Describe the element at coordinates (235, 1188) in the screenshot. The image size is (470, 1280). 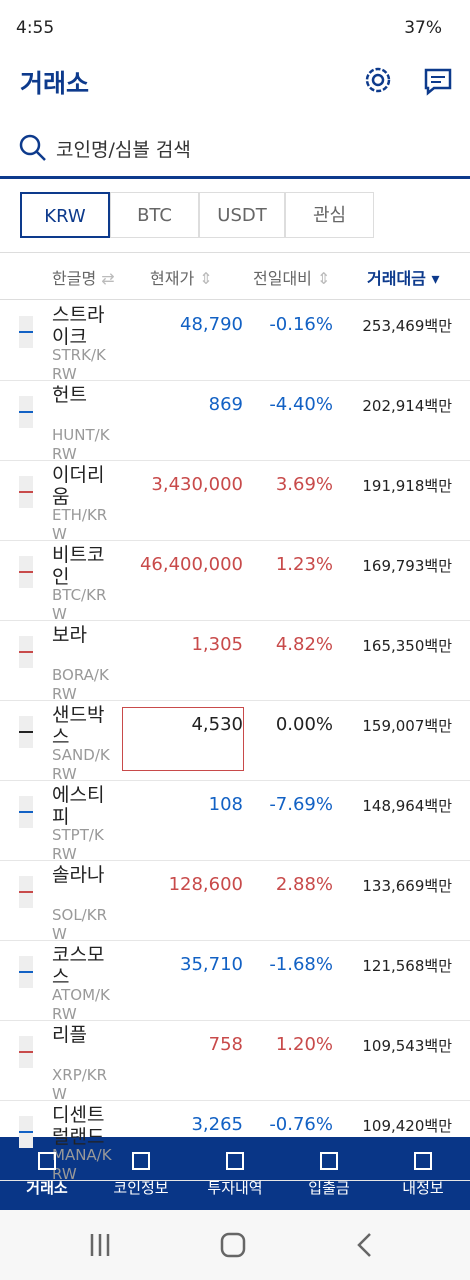
I see `nav-label: 투자내역` at that location.